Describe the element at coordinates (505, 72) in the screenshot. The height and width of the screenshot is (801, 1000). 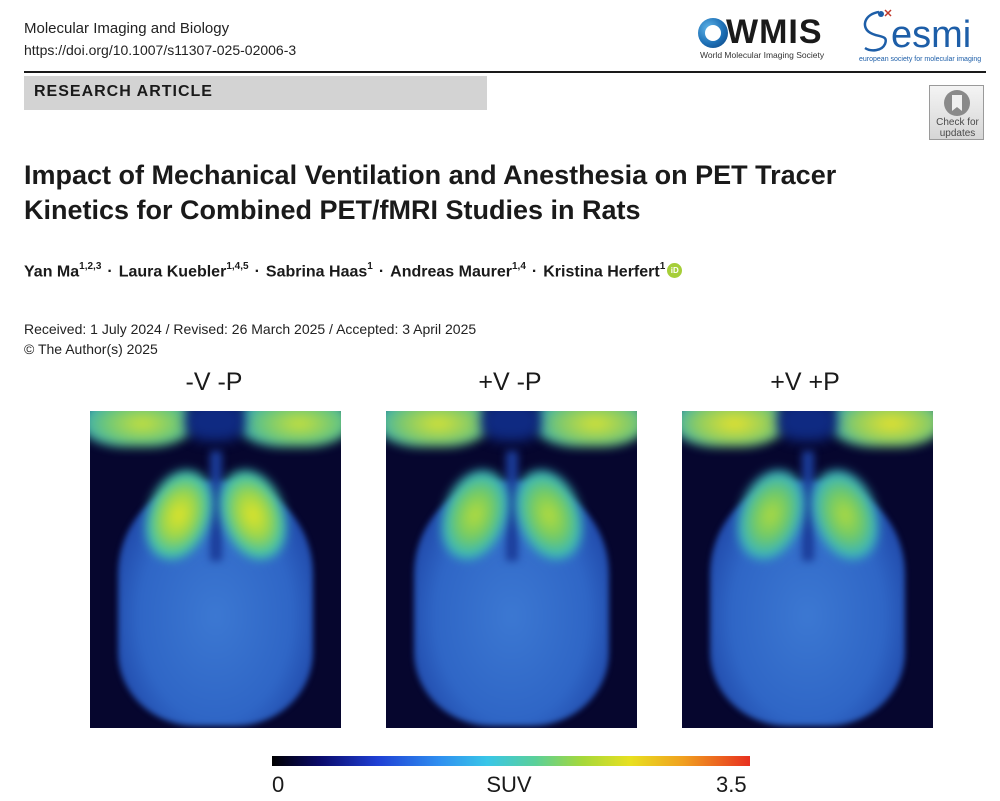
I see `header-rule` at that location.